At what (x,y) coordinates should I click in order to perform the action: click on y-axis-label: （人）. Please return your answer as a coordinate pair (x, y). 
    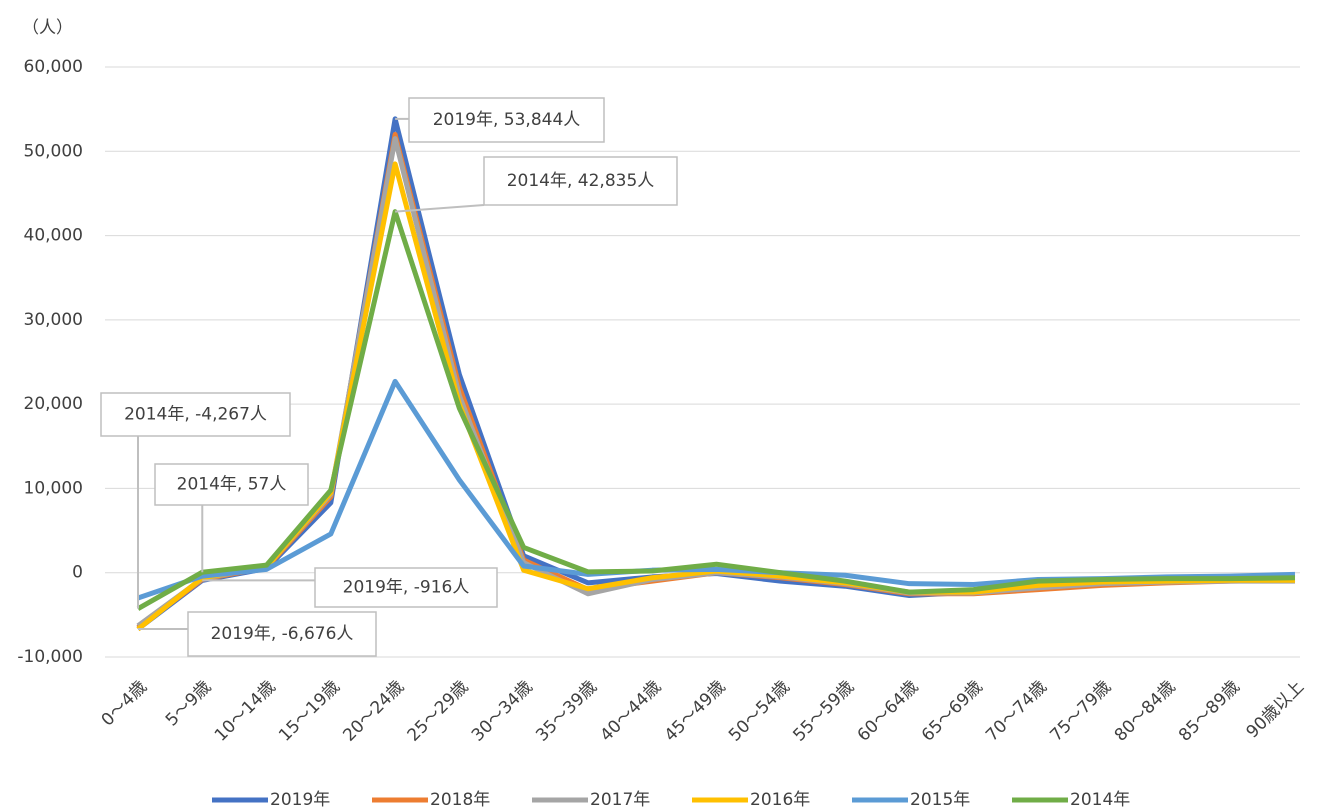
    Looking at the image, I should click on (47, 28).